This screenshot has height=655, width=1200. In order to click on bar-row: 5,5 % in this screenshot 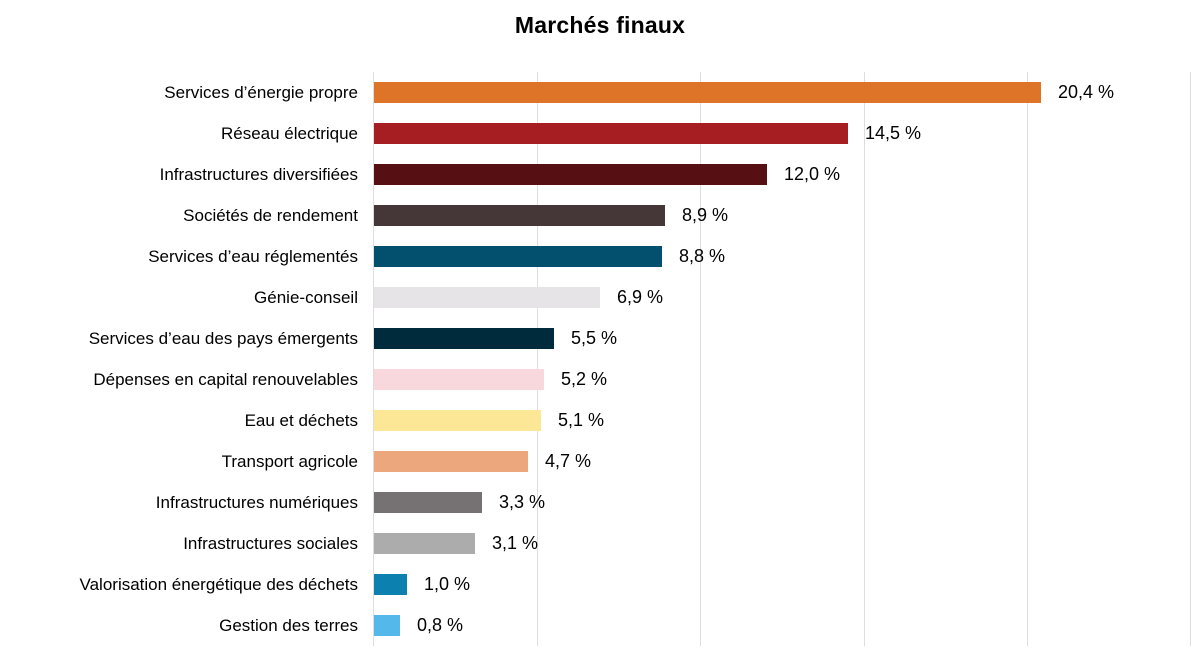, I will do `click(782, 338)`.